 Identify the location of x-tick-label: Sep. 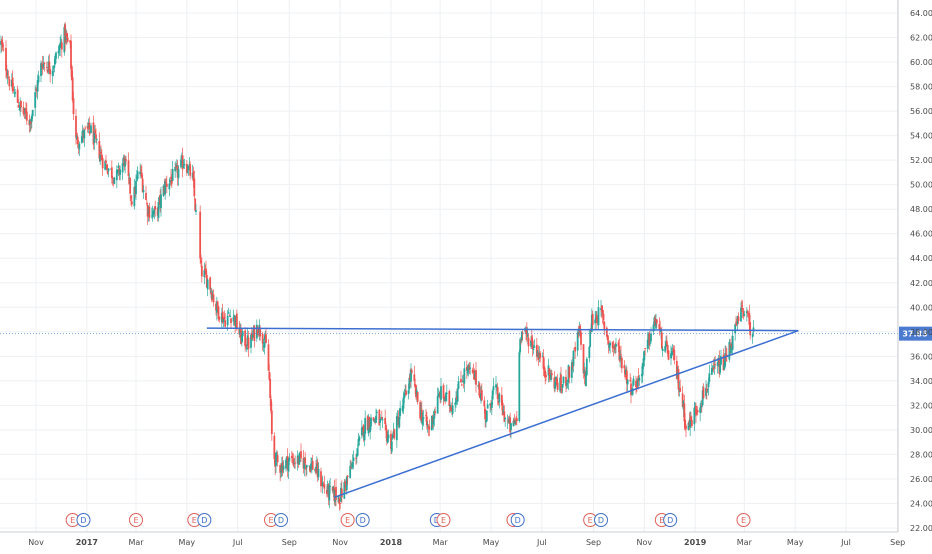
(897, 542).